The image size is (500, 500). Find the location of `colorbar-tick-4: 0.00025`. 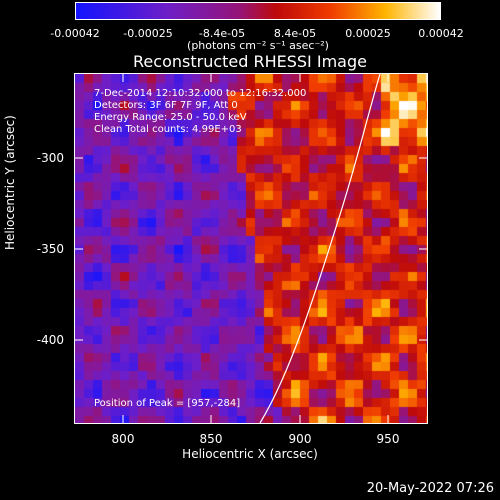

colorbar-tick-4: 0.00025 is located at coordinates (368, 33).